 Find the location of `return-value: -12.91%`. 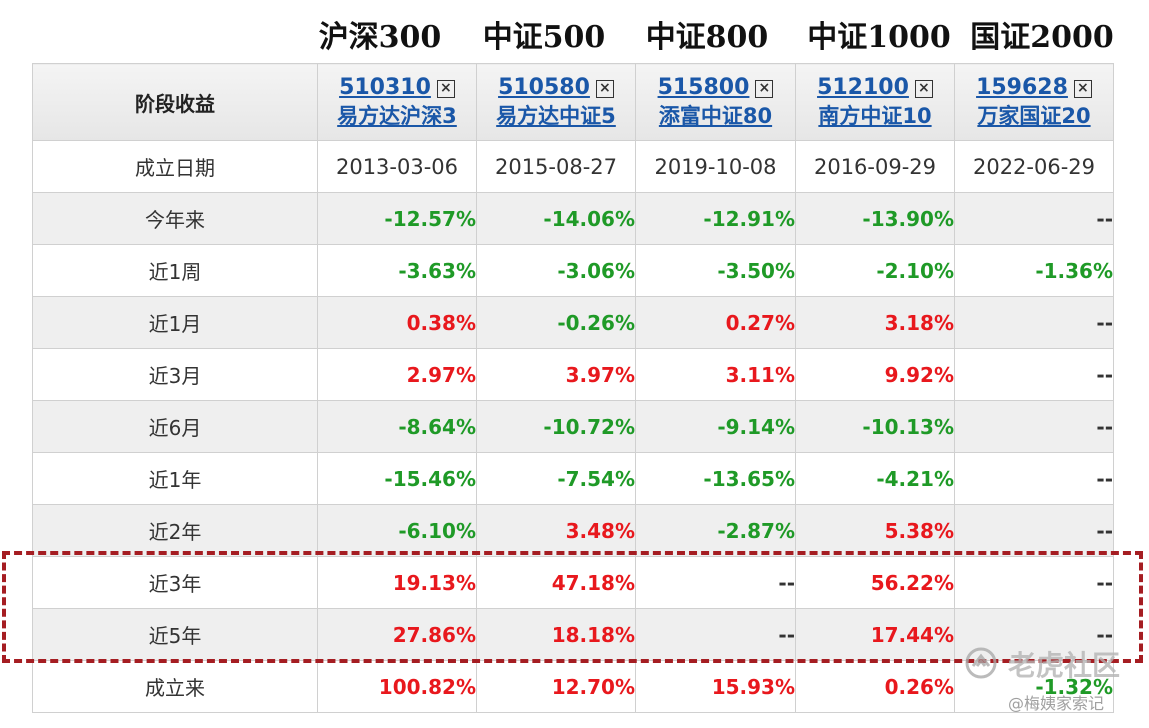

return-value: -12.91% is located at coordinates (715, 218).